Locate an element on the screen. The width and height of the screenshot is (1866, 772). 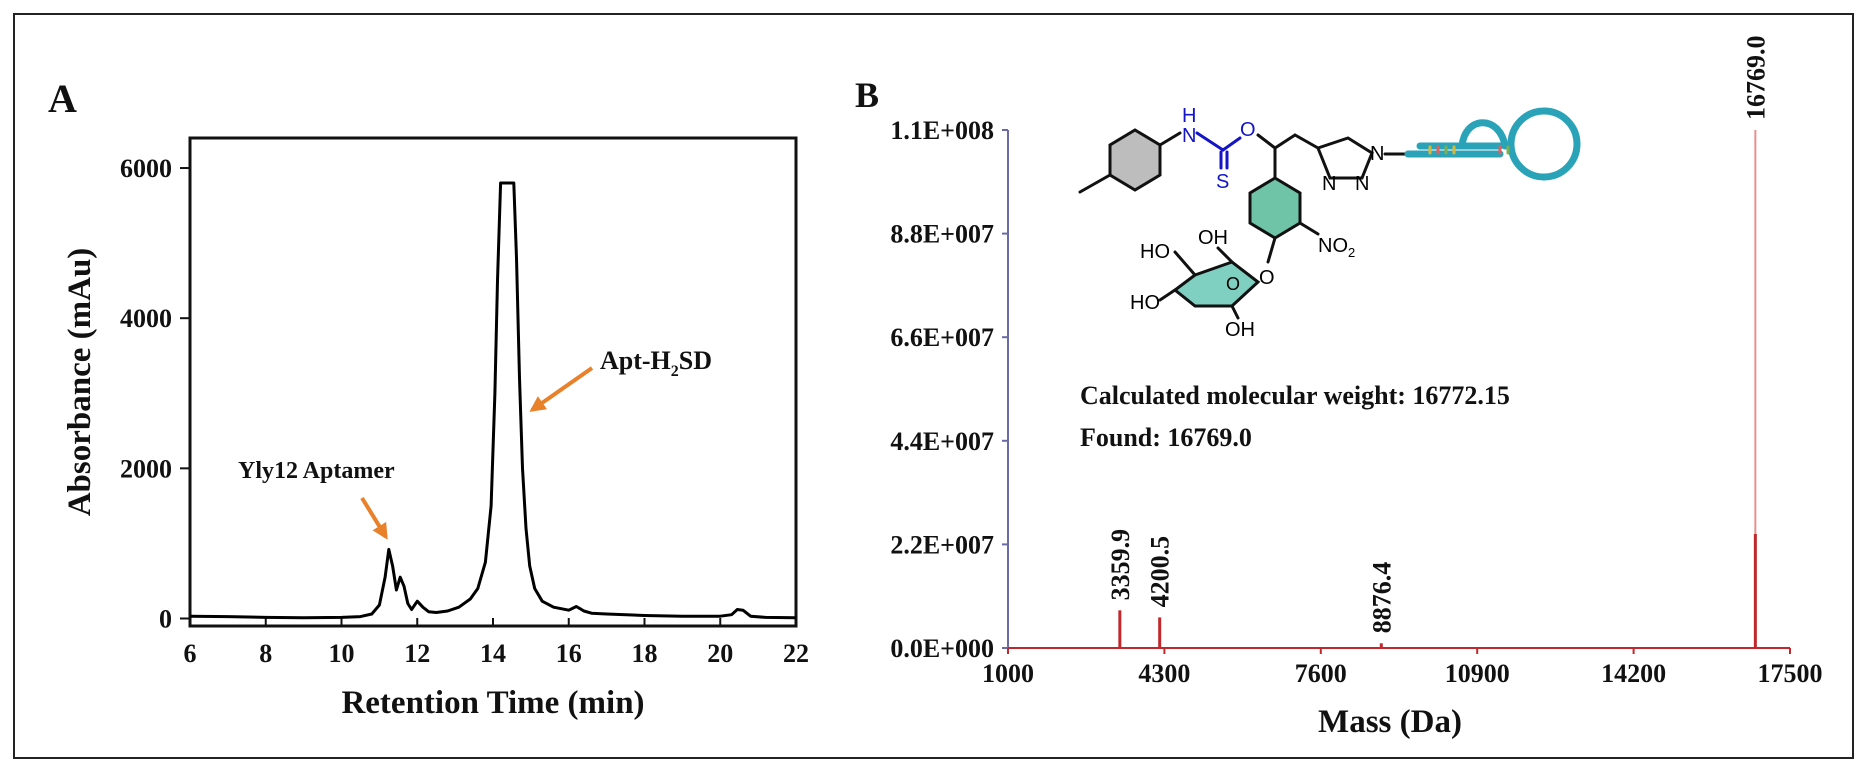
thio-s-label: S is located at coordinates (1222, 182).